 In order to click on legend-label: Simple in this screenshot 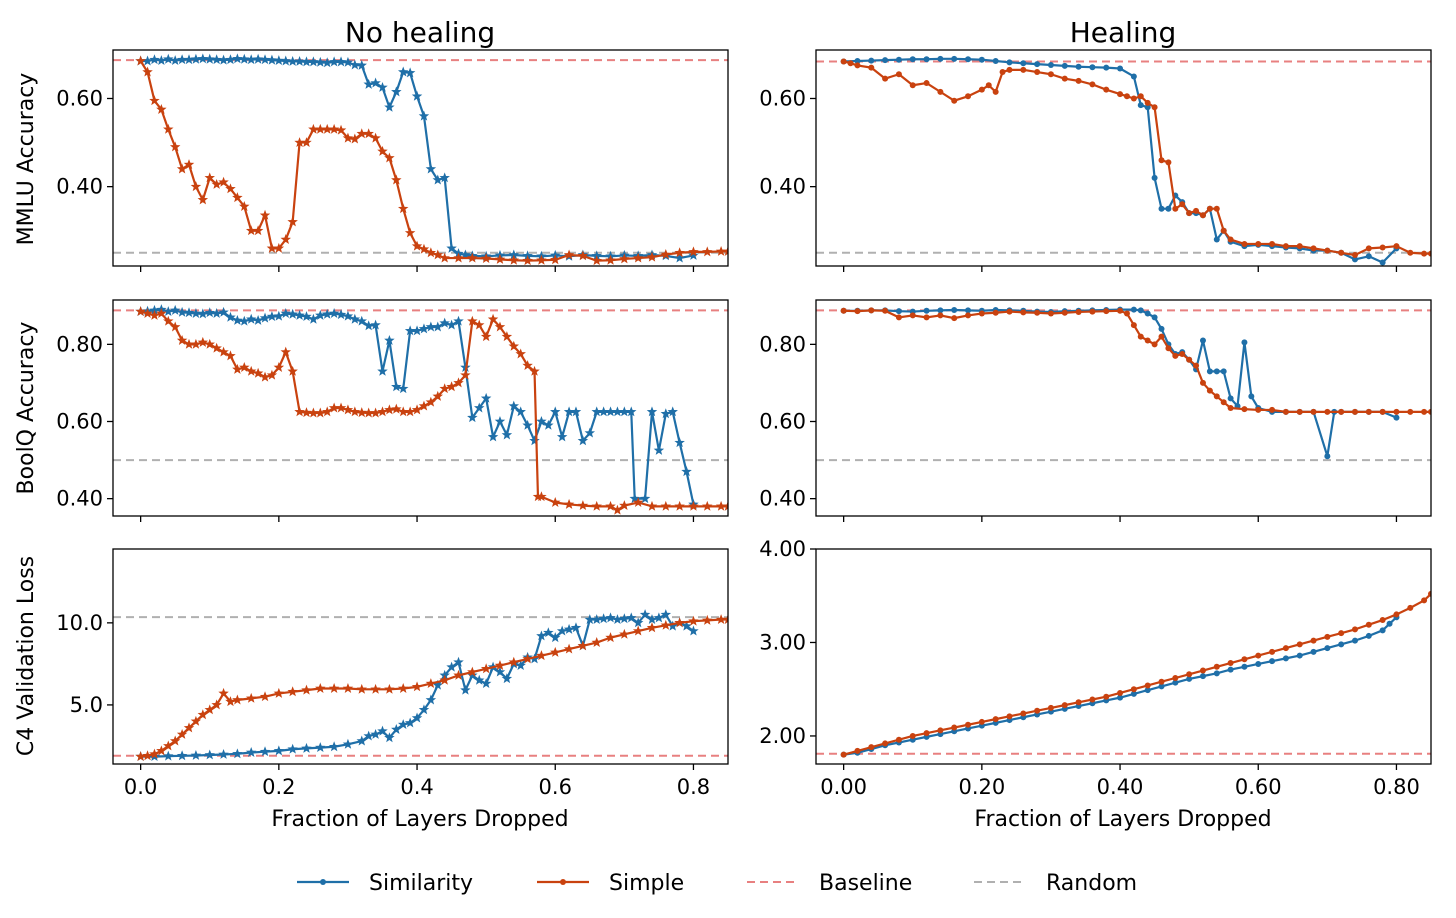, I will do `click(646, 883)`.